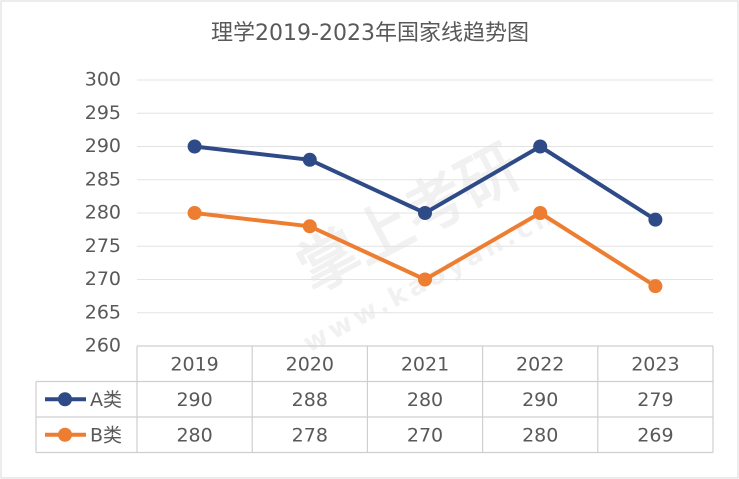 The height and width of the screenshot is (479, 739). Describe the element at coordinates (425, 435) in the screenshot. I see `table-value: 270` at that location.